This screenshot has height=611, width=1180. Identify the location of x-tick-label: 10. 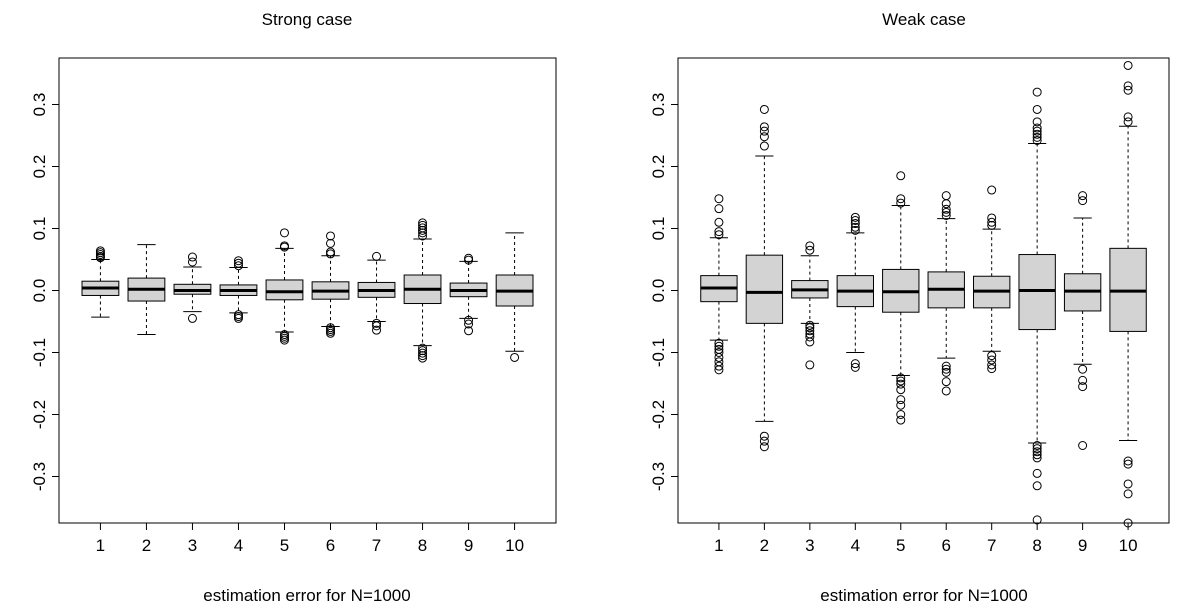
(1128, 545).